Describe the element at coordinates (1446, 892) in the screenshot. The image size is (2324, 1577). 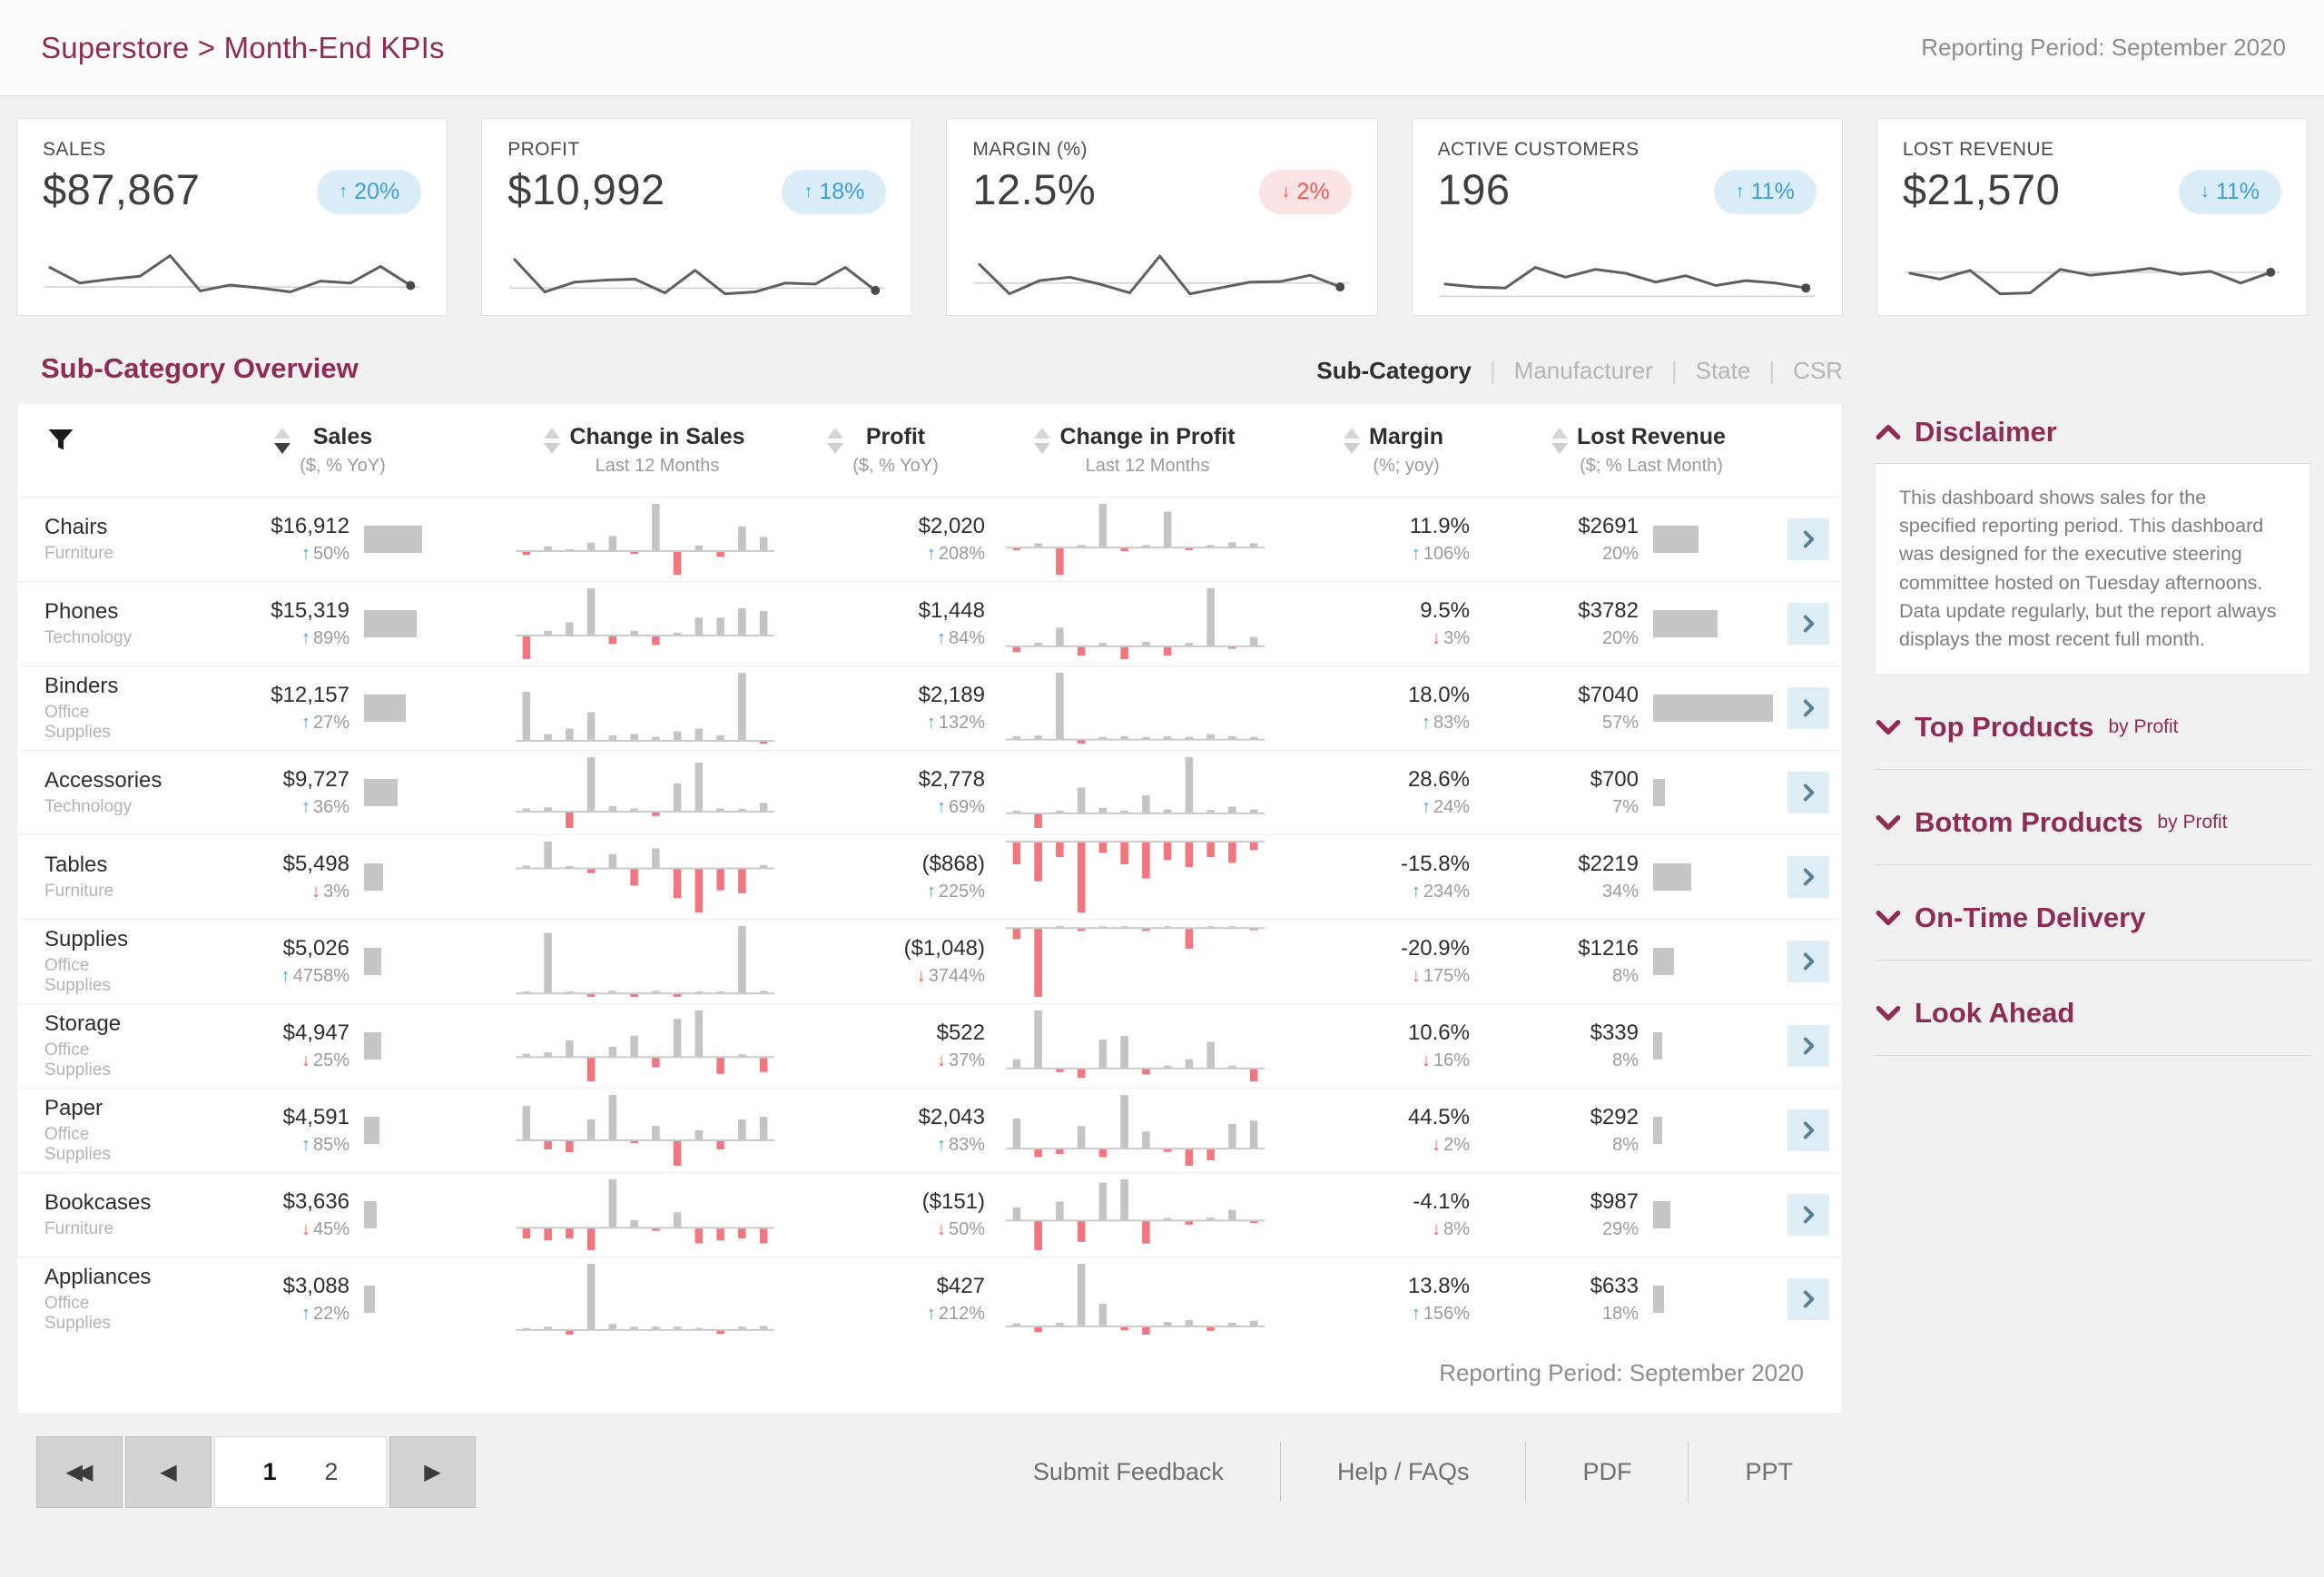
I see `margin-yoy-pct: 234%` at that location.